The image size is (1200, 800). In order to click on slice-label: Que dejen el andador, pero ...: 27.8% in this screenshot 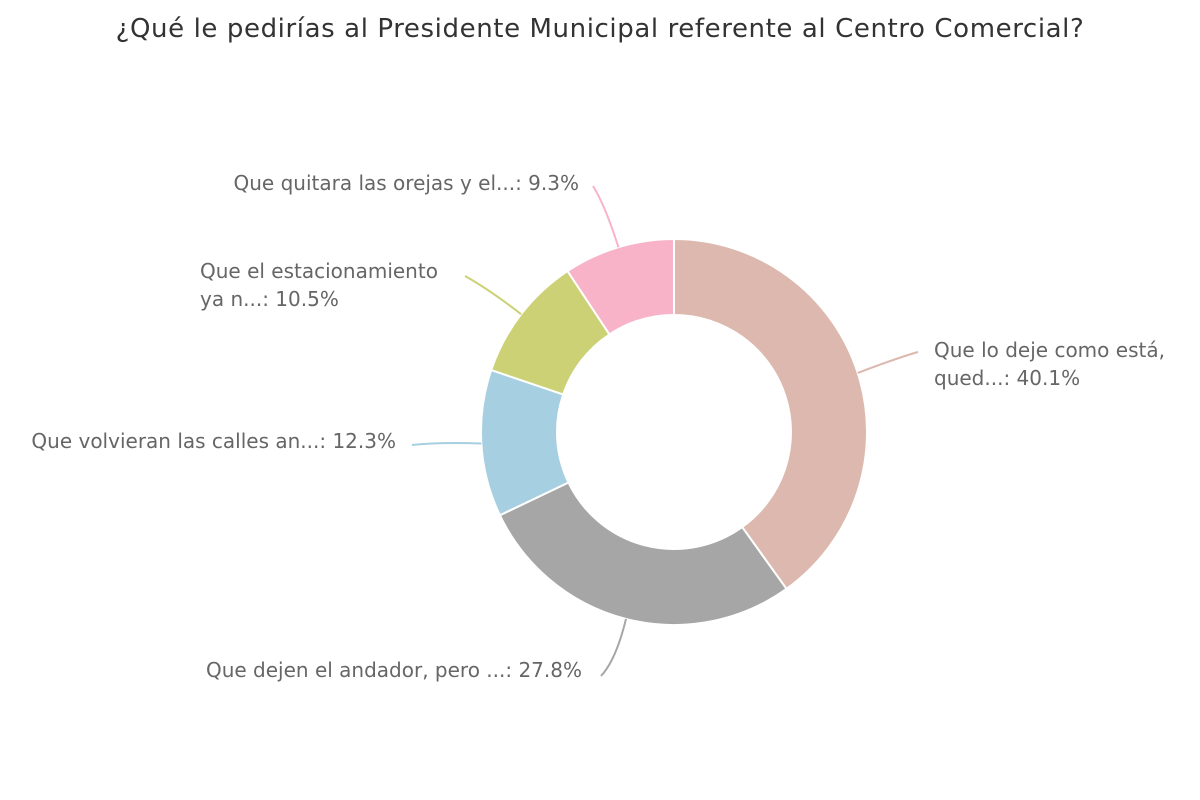, I will do `click(394, 670)`.